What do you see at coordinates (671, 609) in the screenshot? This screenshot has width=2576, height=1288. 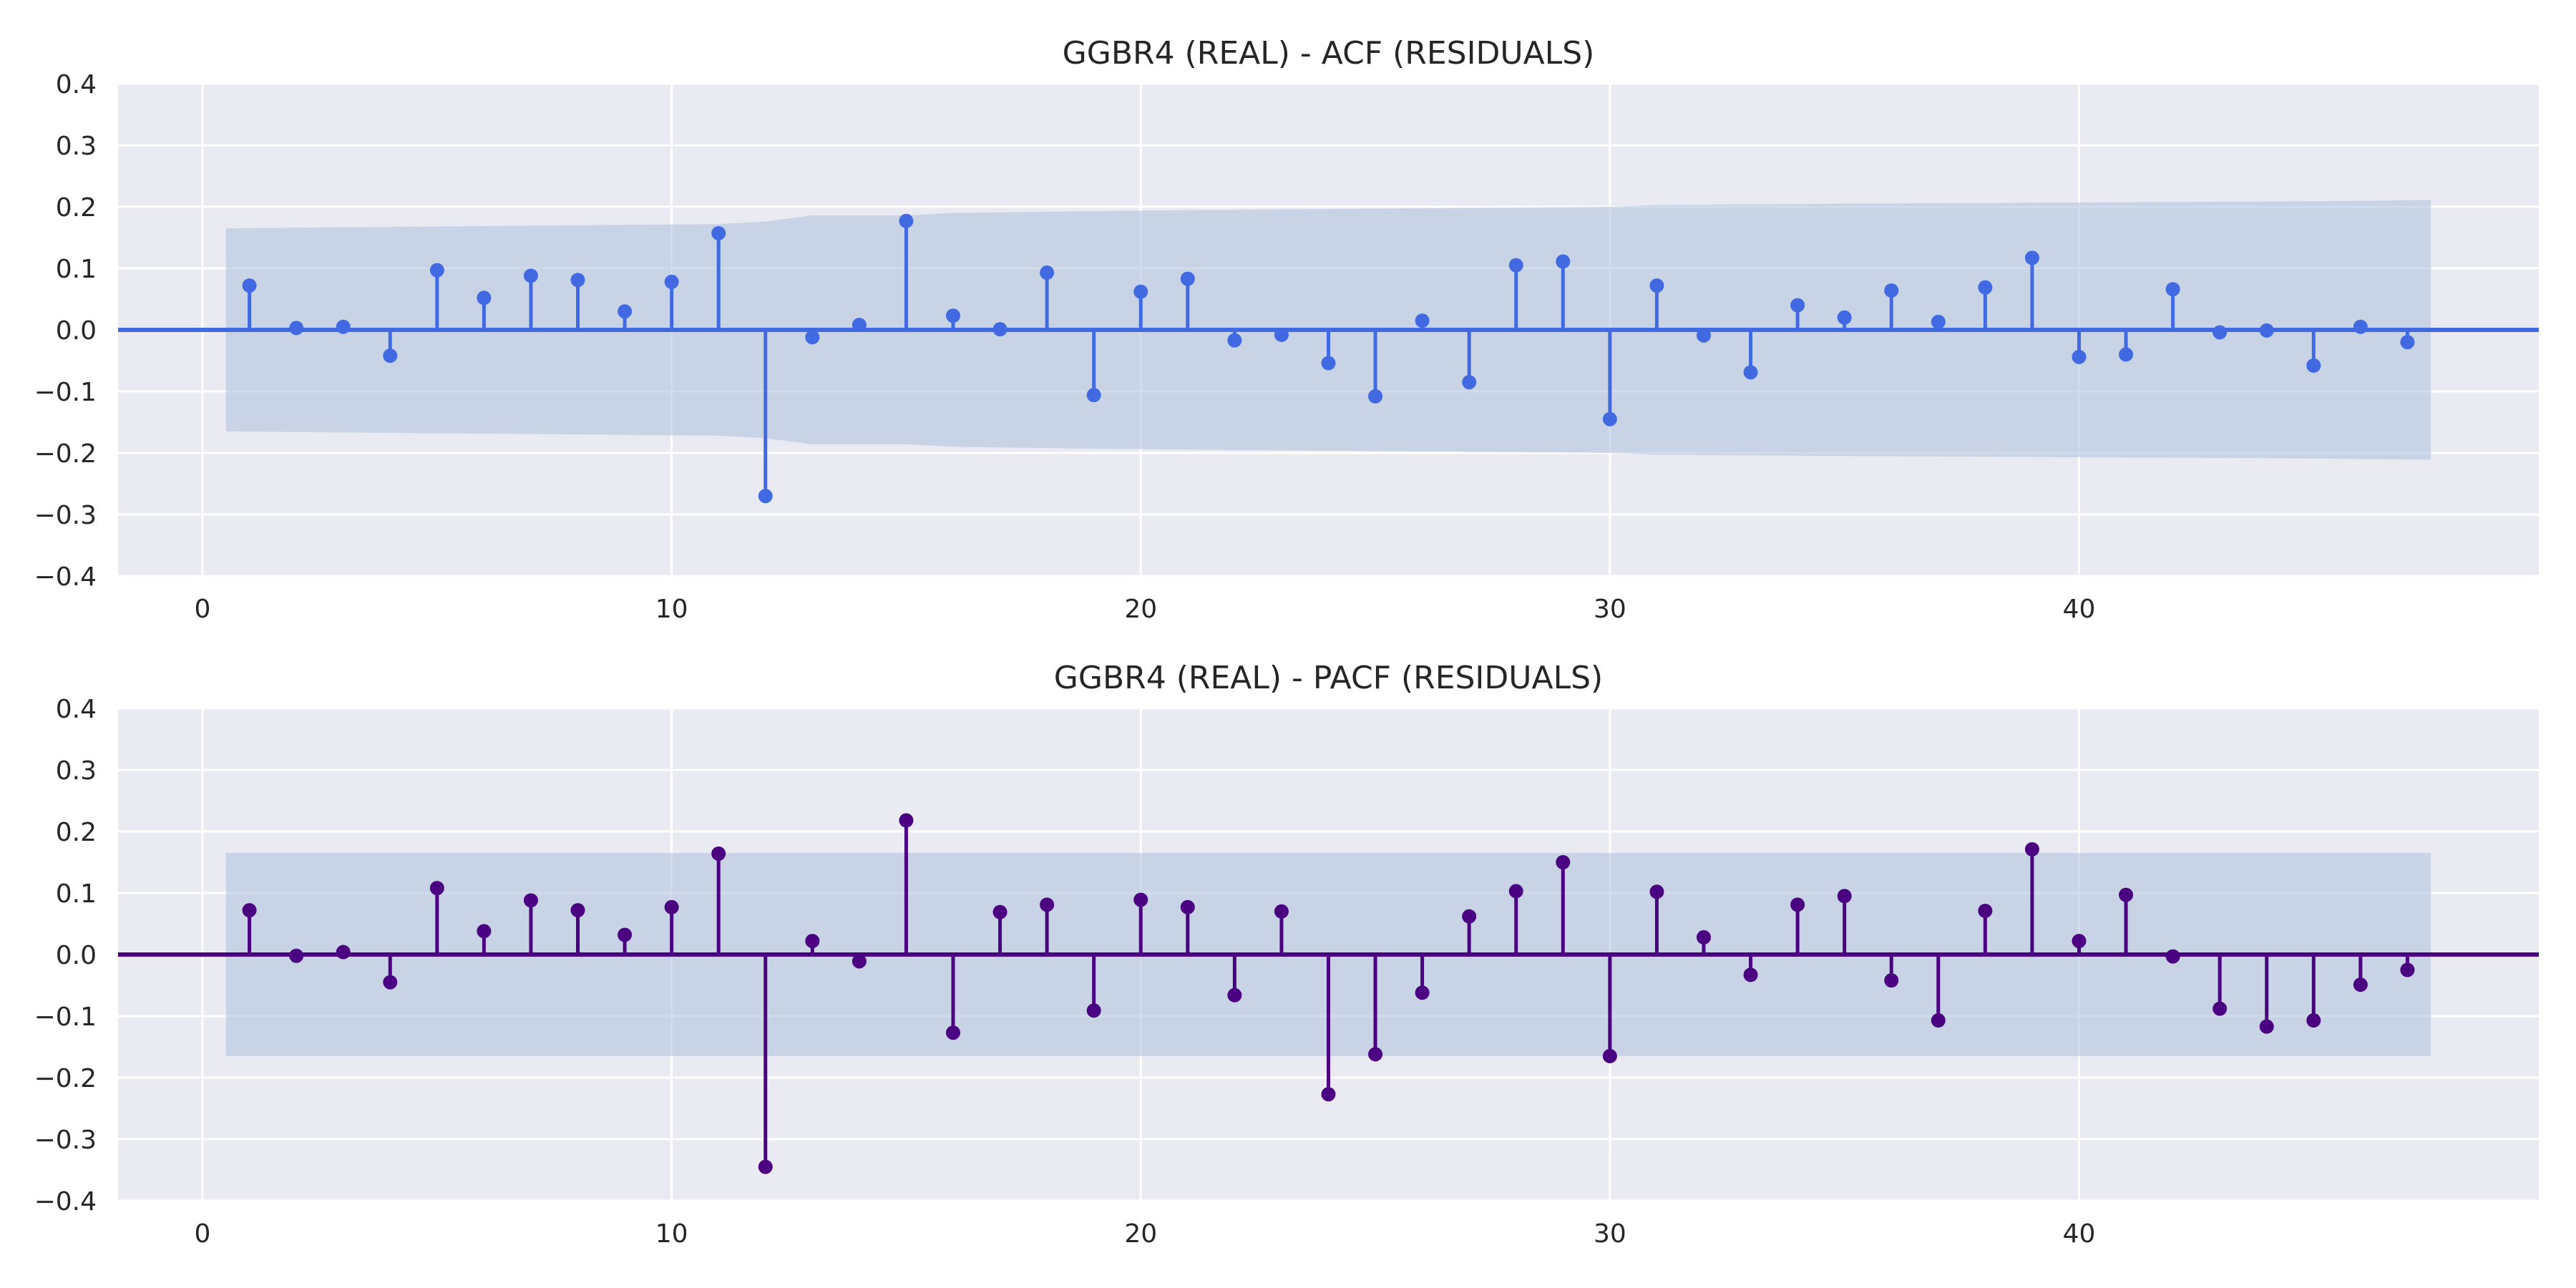 I see `acf-x-tick-label: 10` at bounding box center [671, 609].